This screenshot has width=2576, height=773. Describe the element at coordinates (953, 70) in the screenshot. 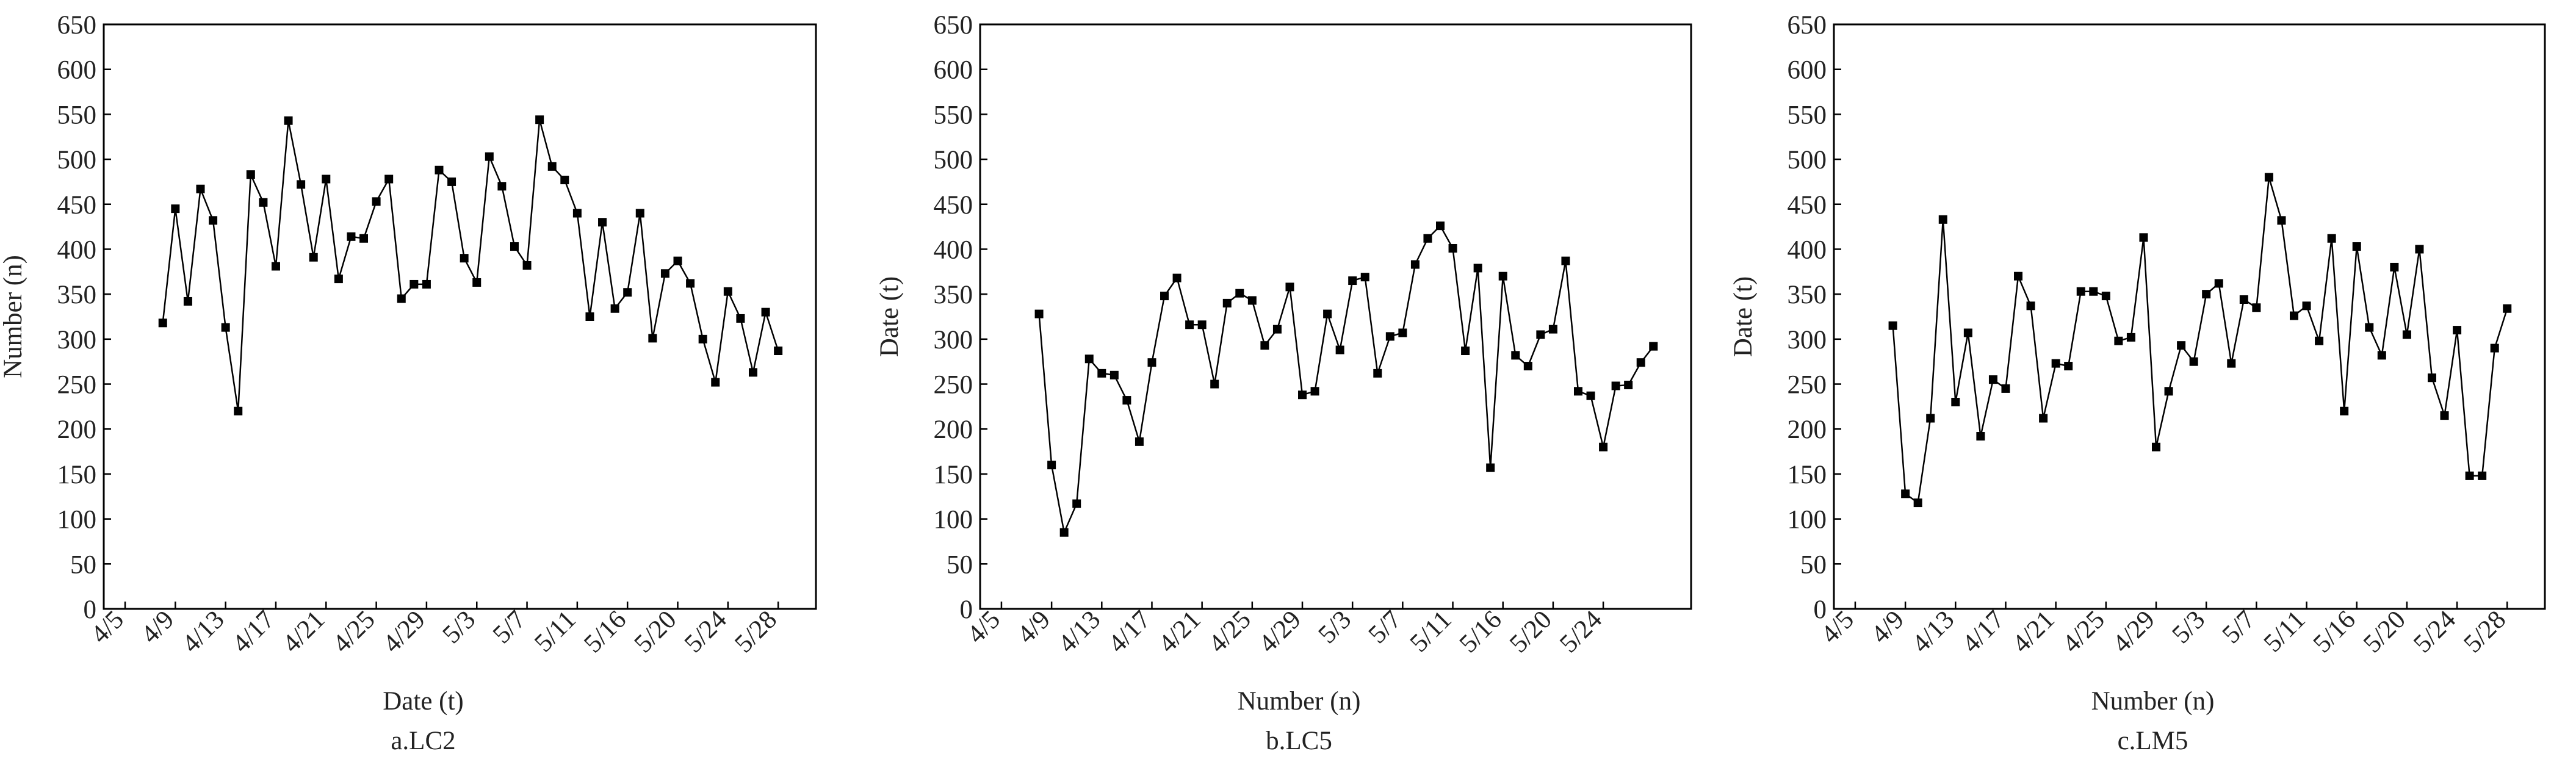

I see `y-tick-label: 600` at that location.